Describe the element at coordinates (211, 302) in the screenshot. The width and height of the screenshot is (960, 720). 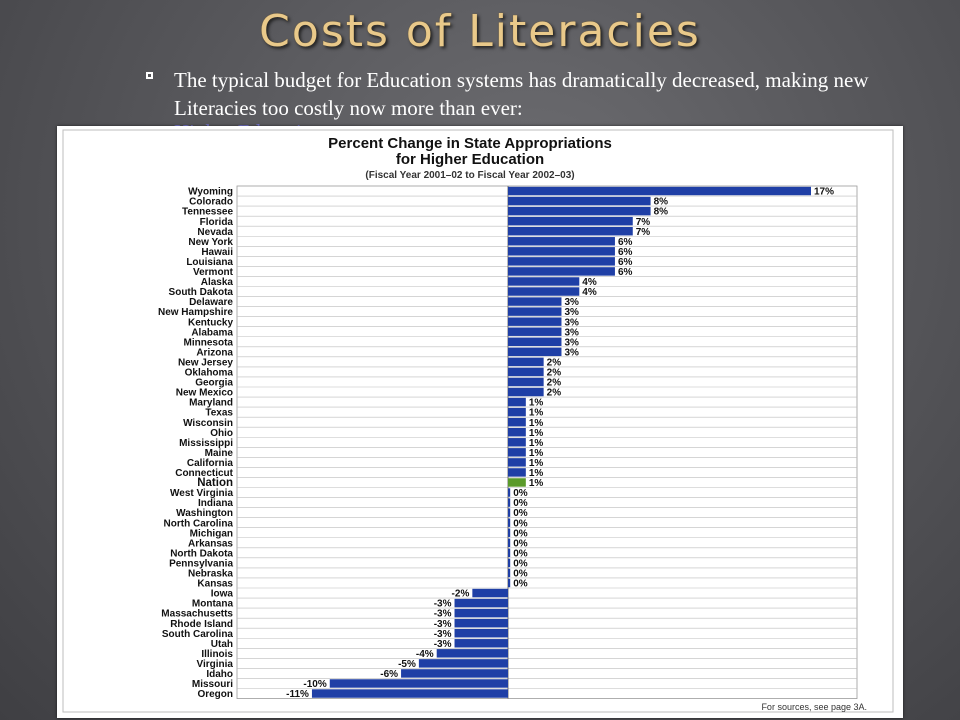
I see `category-label: Delaware` at that location.